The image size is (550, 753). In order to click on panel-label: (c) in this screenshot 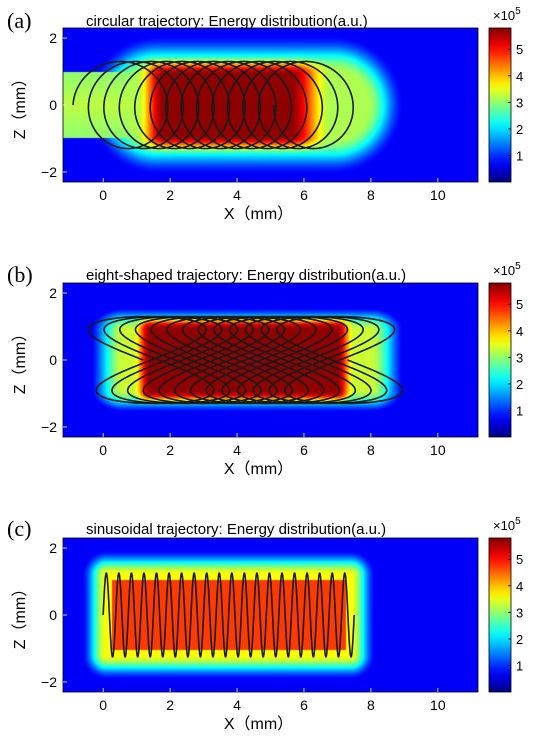, I will do `click(19, 528)`.